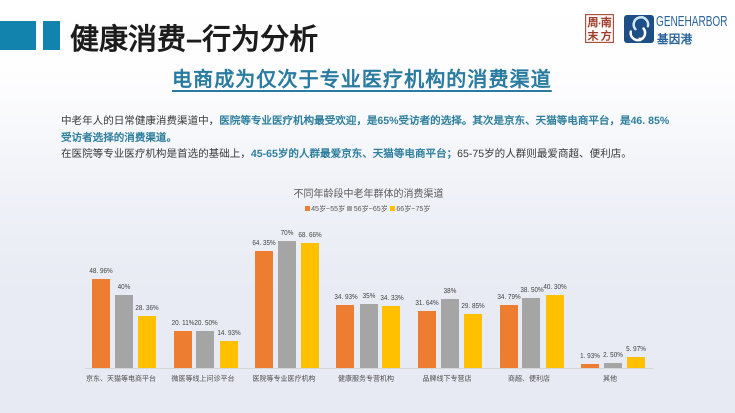  Describe the element at coordinates (606, 36) in the screenshot. I see `svg-text: 方` at that location.